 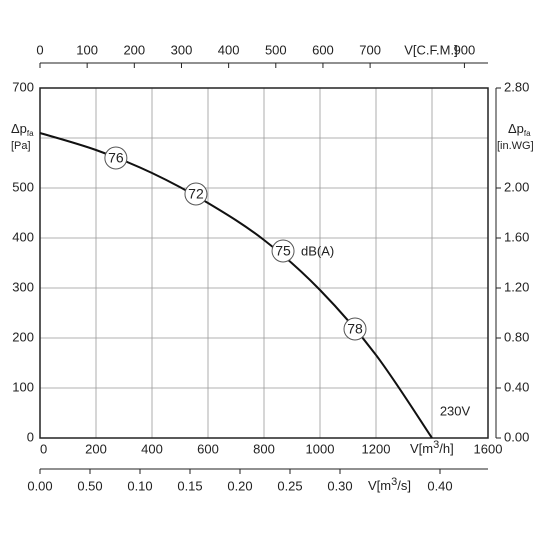 I want to click on db-marker-label: 75, so click(x=283, y=251).